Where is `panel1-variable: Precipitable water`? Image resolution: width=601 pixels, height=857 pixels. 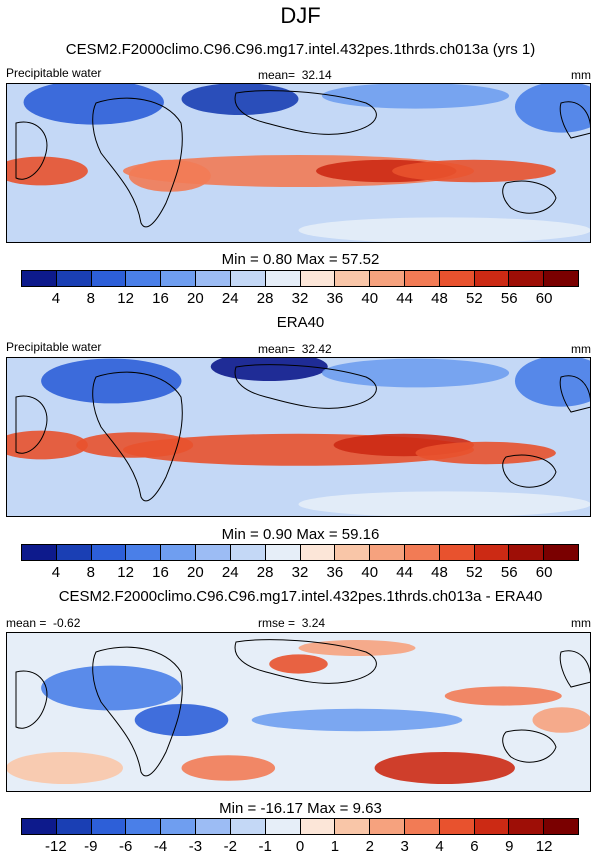 panel1-variable: Precipitable water is located at coordinates (54, 73).